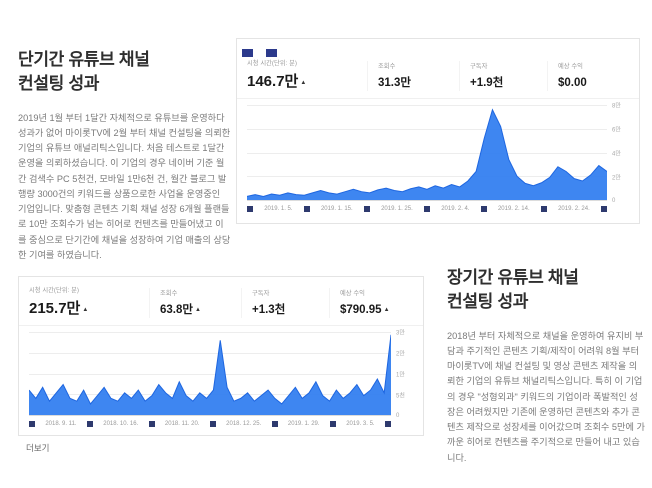 This screenshot has height=488, width=652. Describe the element at coordinates (574, 209) in the screenshot. I see `x-tick: 2019. 2. 24.` at that location.